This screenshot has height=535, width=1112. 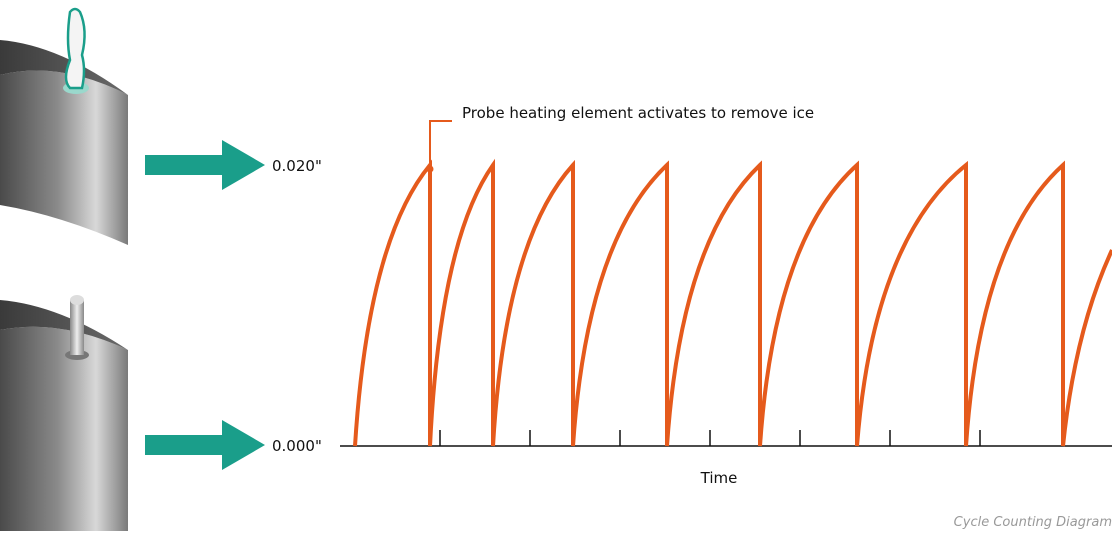 I want to click on x-axis, so click(x=726, y=438).